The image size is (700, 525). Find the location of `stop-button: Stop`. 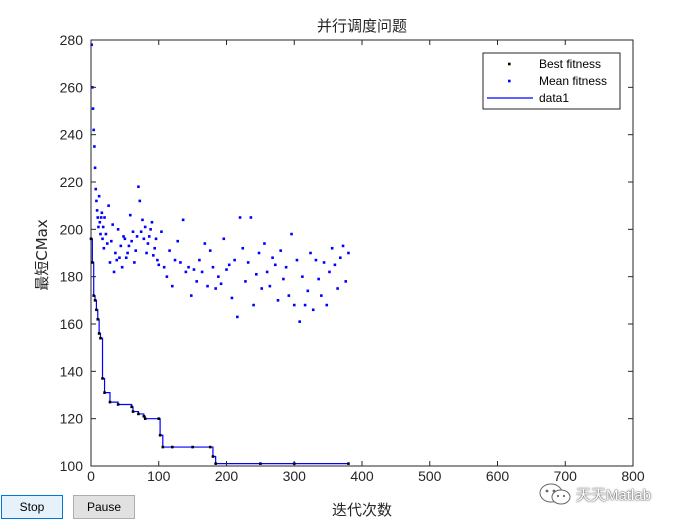

stop-button: Stop is located at coordinates (32, 507).